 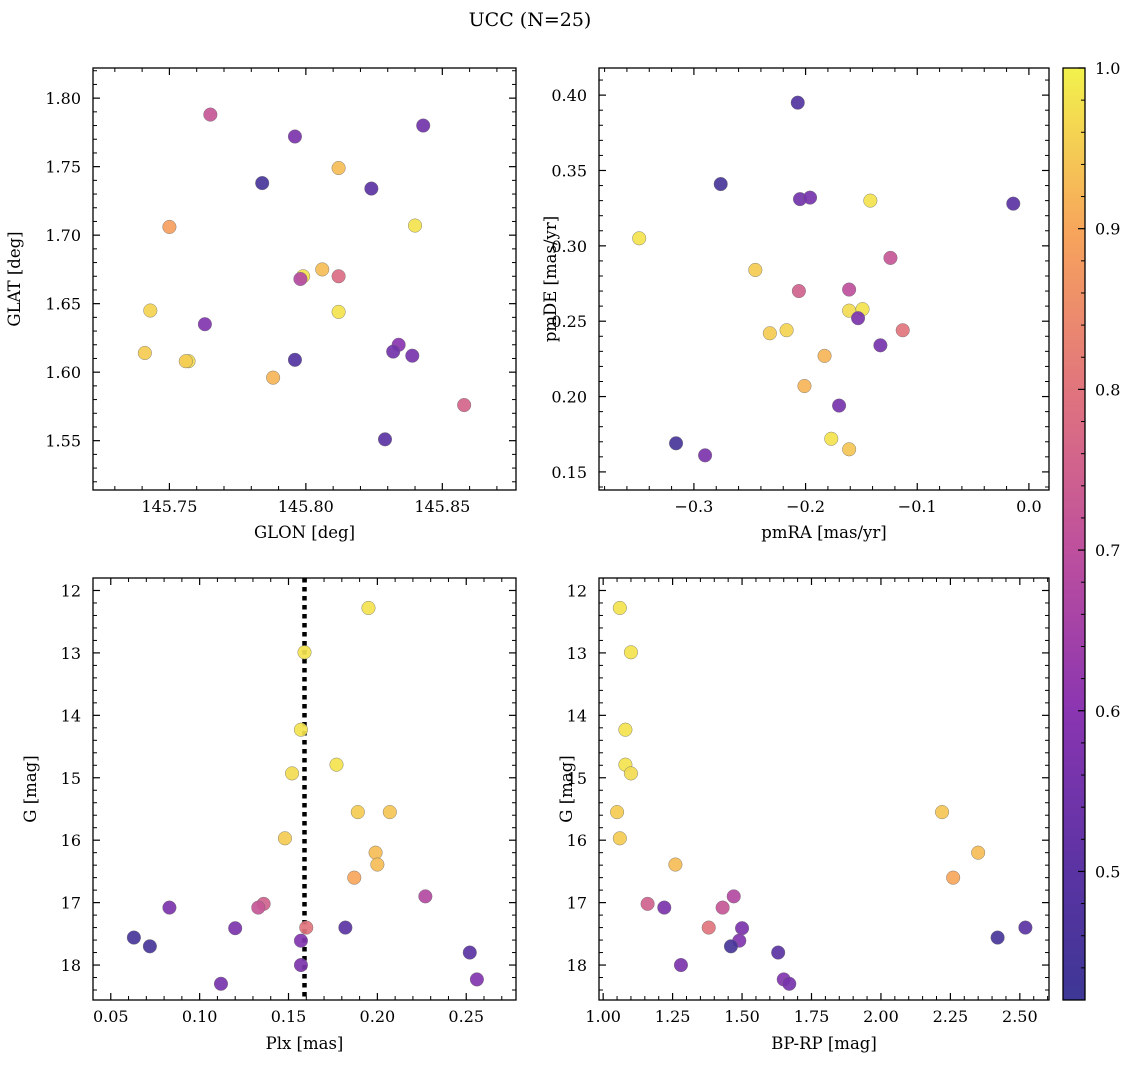 What do you see at coordinates (577, 715) in the screenshot?
I see `y-tick-label: 14` at bounding box center [577, 715].